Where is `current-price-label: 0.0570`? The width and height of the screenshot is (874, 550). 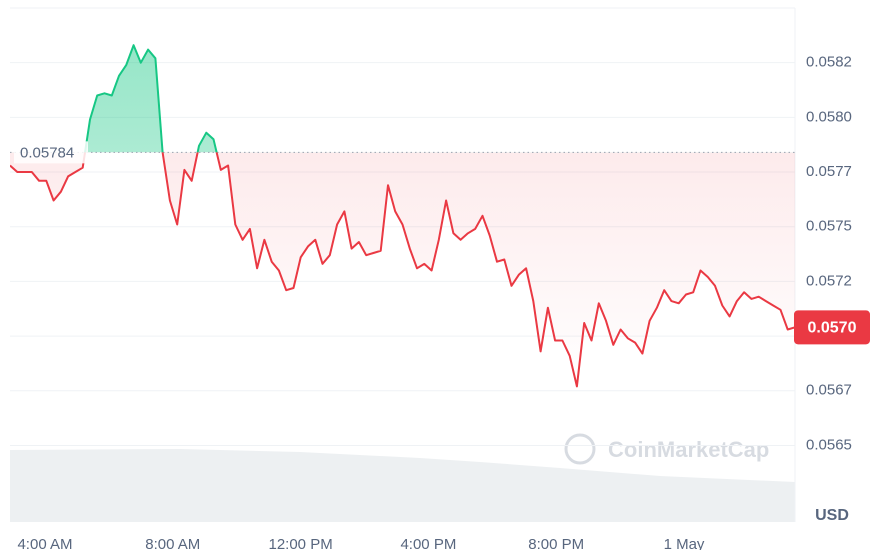
current-price-label: 0.0570 is located at coordinates (832, 328).